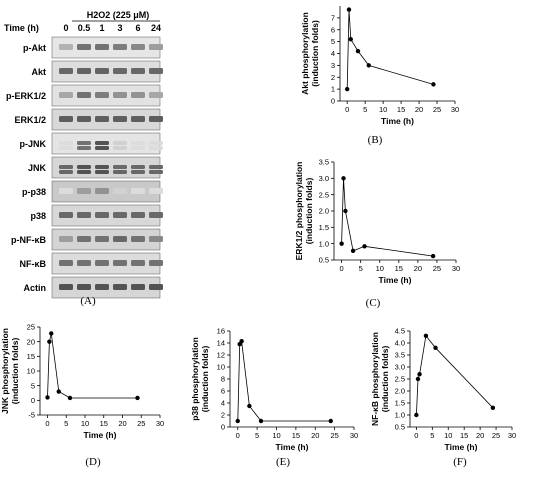 This screenshot has height=487, width=550. I want to click on y-tick-label: 4, so click(333, 53).